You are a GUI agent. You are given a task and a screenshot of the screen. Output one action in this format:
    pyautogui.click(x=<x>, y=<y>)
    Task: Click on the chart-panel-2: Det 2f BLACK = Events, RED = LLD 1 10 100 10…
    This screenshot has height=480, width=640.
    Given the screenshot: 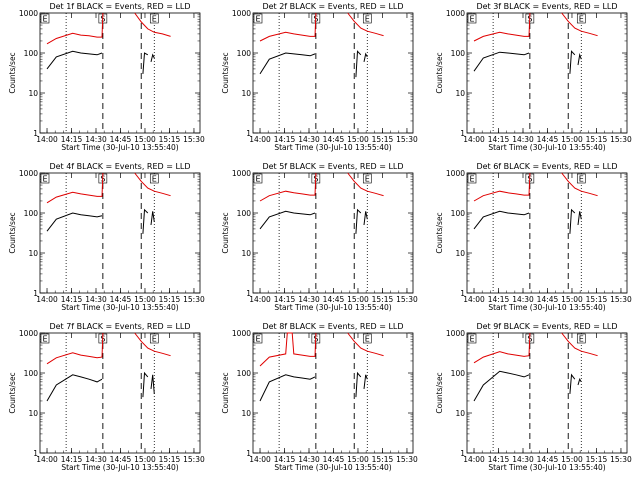 What is the action you would take?
    pyautogui.click(x=319, y=77)
    